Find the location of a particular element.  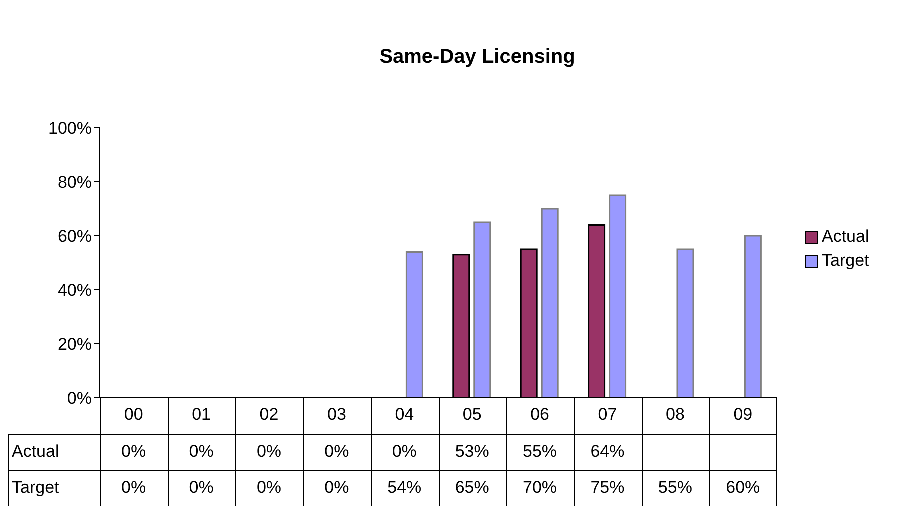

x-tick-label: 07 is located at coordinates (608, 414).